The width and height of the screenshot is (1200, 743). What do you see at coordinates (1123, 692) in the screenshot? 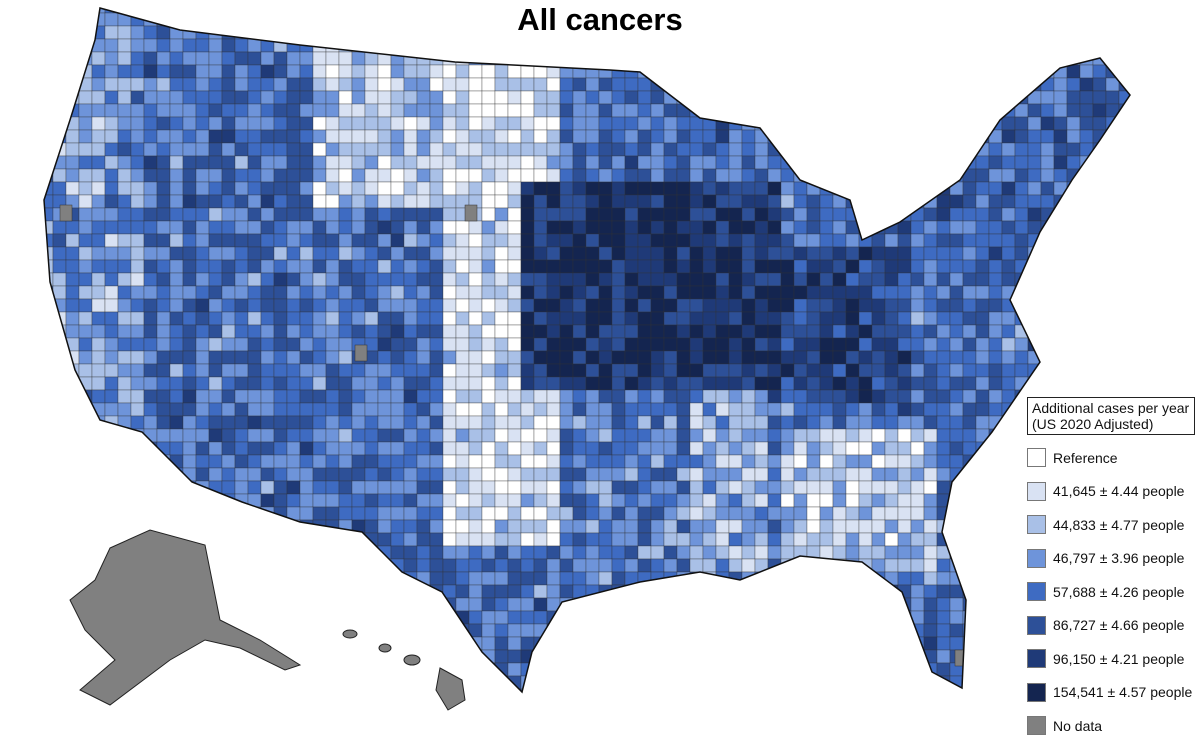
I see `legend-label: 154,541 ± 4.57 people` at bounding box center [1123, 692].